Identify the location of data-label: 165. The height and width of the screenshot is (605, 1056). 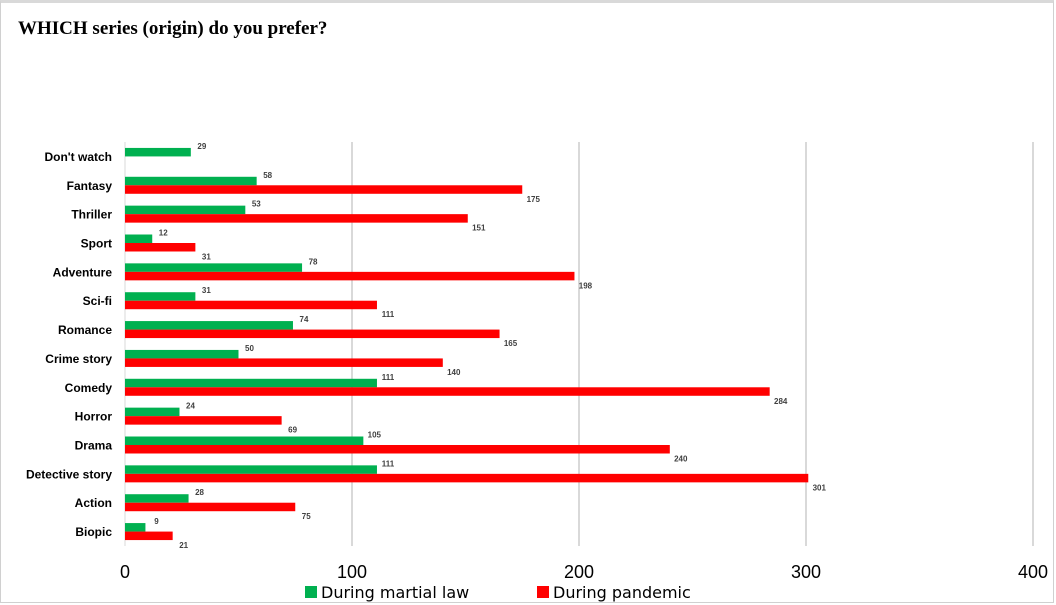
(511, 343).